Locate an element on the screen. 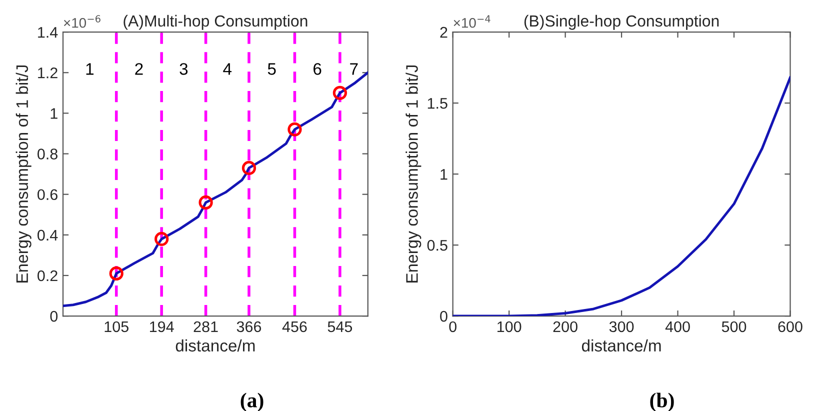 The width and height of the screenshot is (813, 411). annotation: 7 is located at coordinates (354, 69).